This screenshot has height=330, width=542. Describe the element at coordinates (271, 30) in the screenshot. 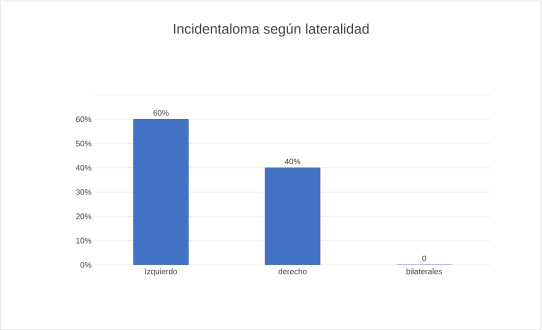

I see `chart-title: Incidentaloma según lateralidad` at that location.